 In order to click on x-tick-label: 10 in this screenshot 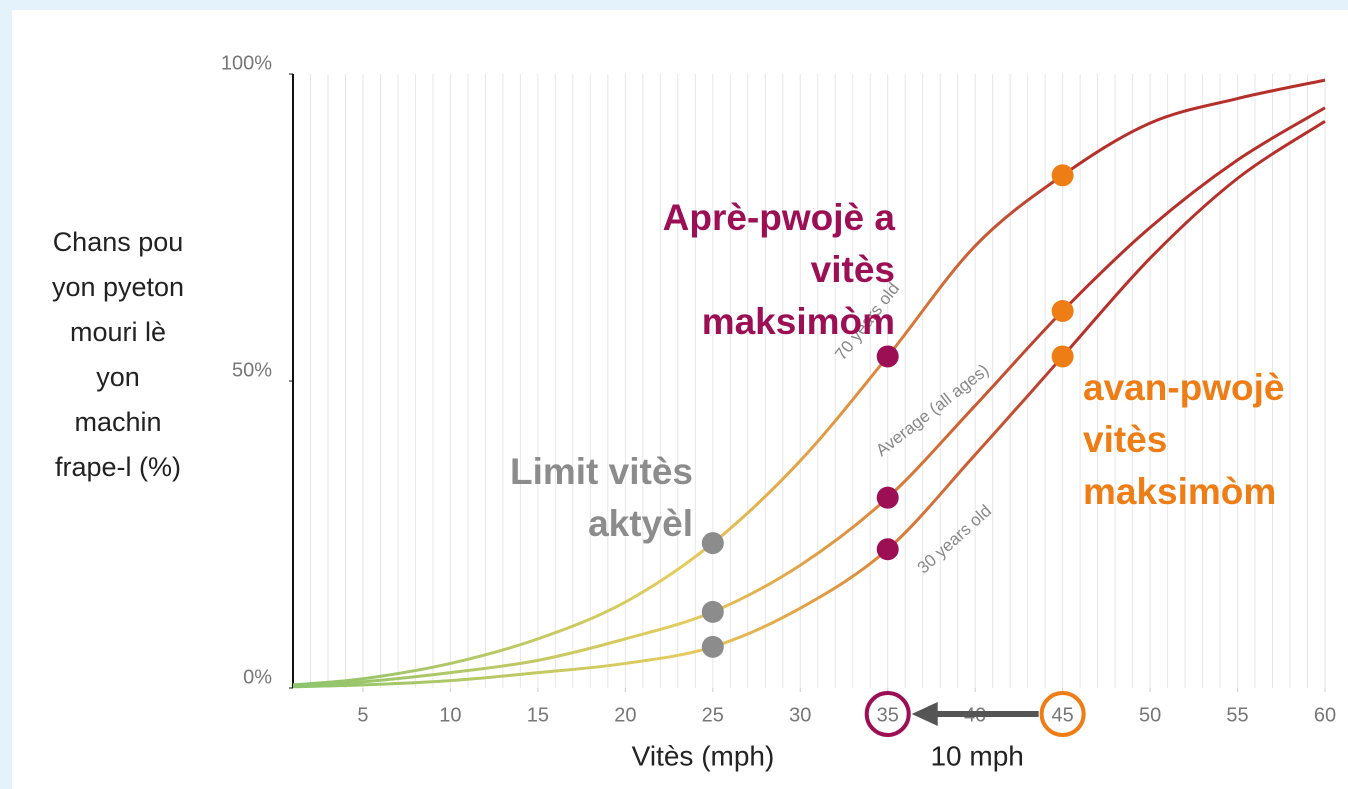, I will do `click(450, 715)`.